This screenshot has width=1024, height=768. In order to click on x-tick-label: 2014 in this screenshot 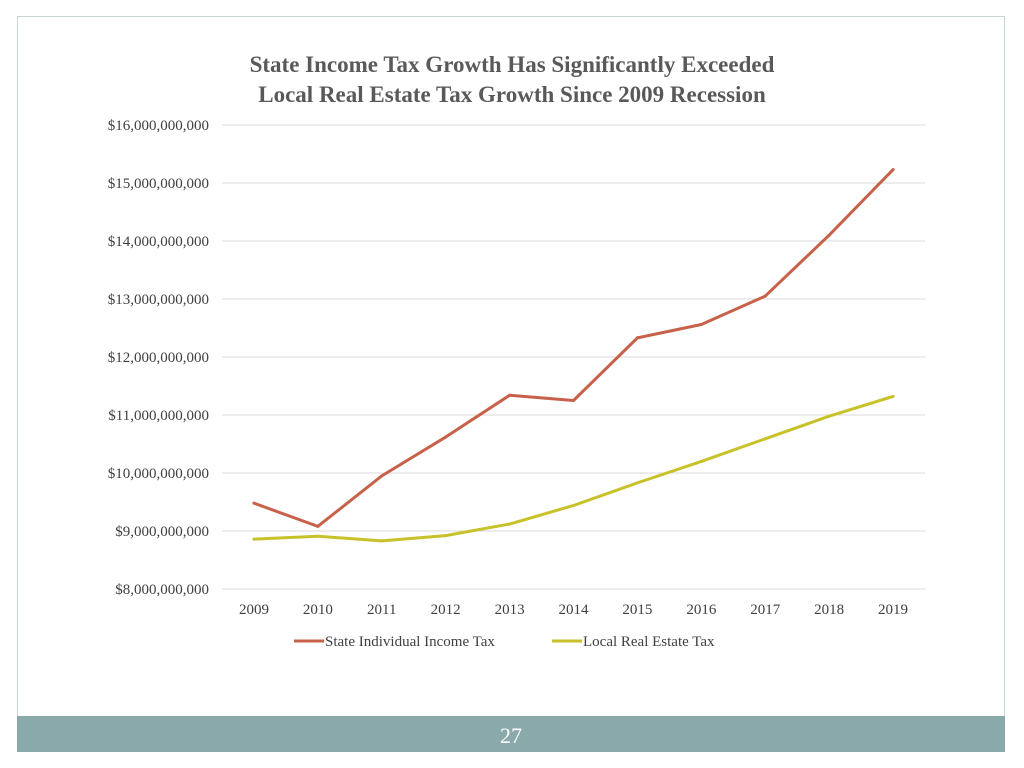, I will do `click(574, 610)`.